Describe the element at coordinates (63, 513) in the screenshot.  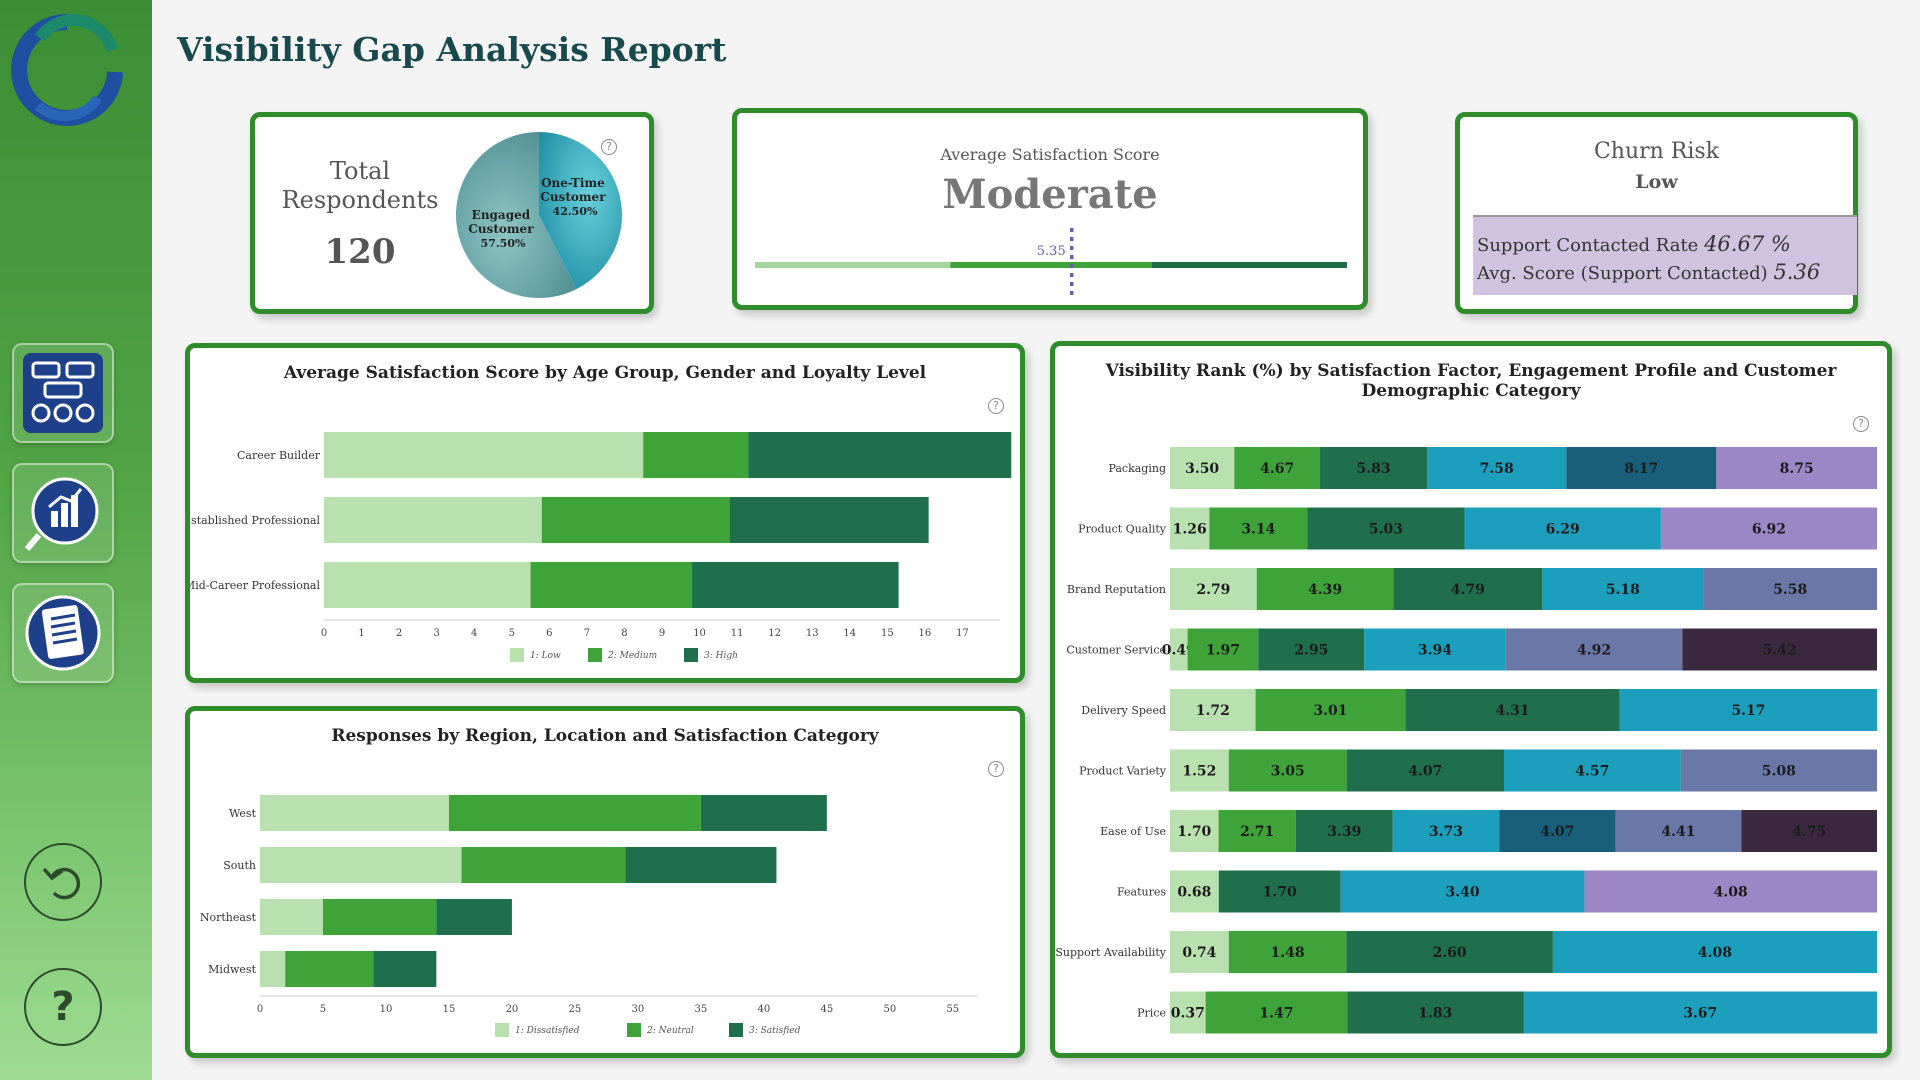
I see `sidebar-item-analysis` at that location.